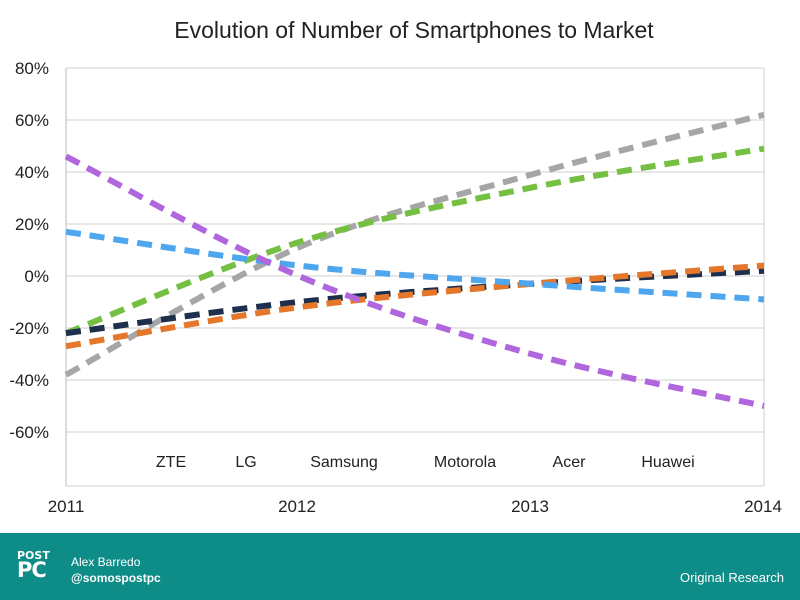  What do you see at coordinates (29, 432) in the screenshot?
I see `y-tick-label: -60%` at bounding box center [29, 432].